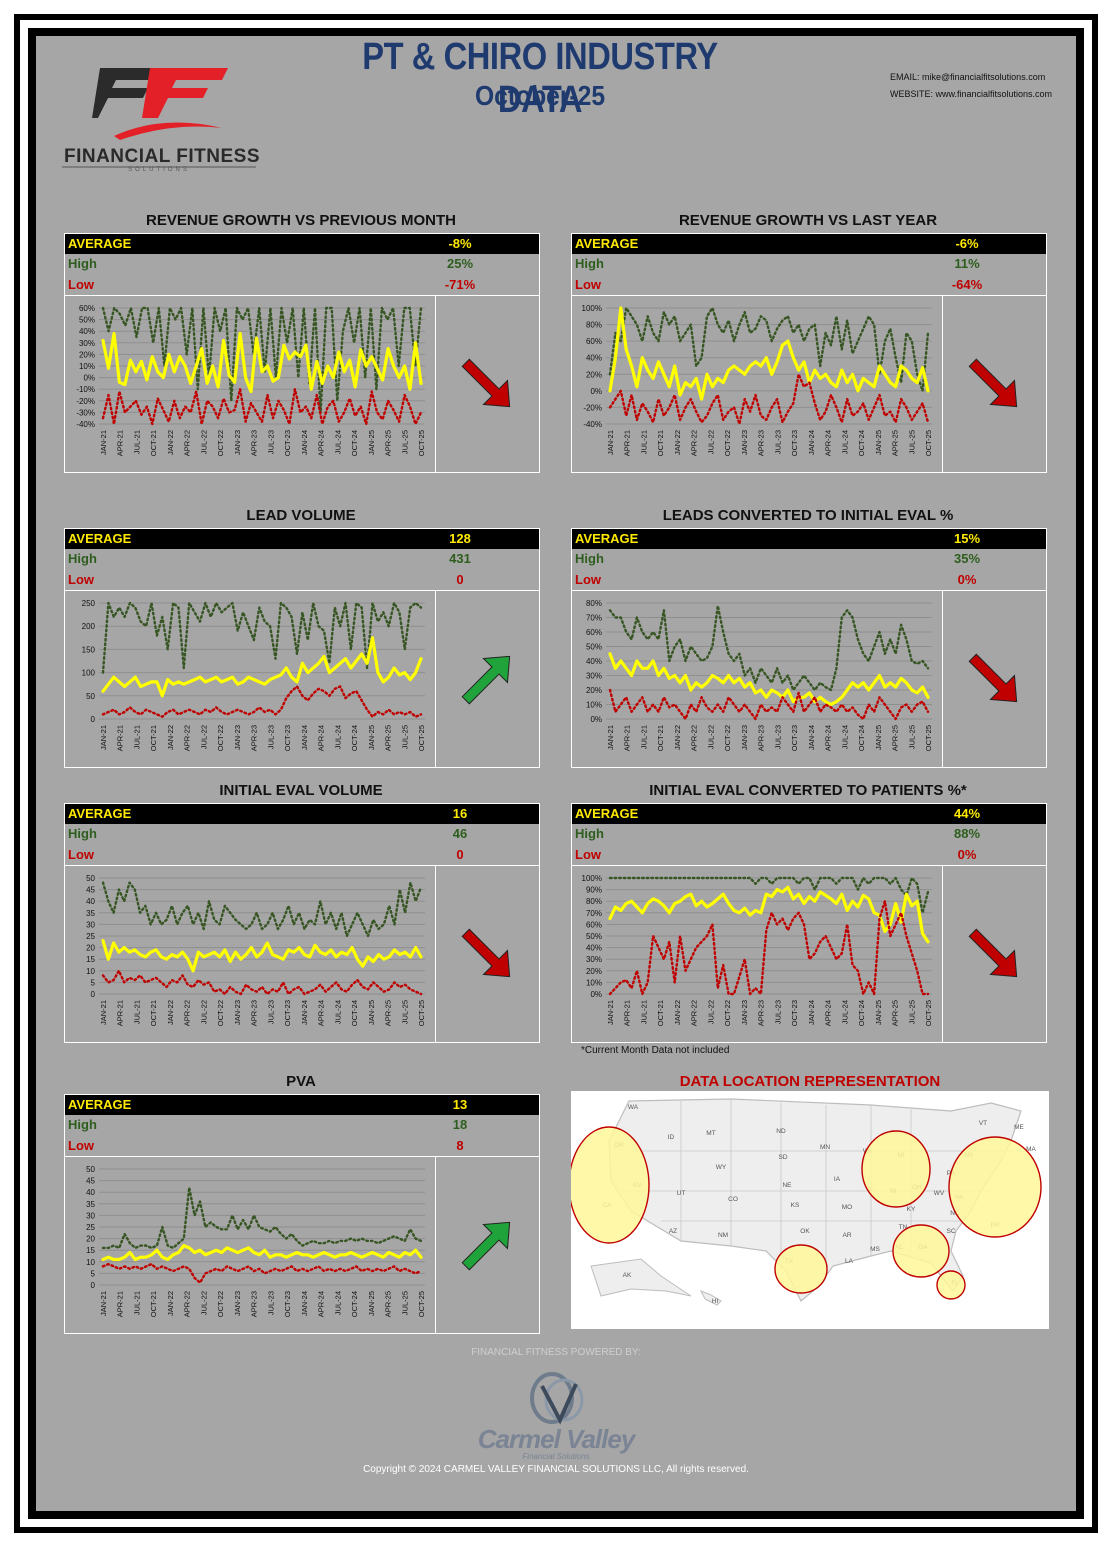 The width and height of the screenshot is (1112, 1547). What do you see at coordinates (87, 331) in the screenshot?
I see `y-tick-label: 40%` at bounding box center [87, 331].